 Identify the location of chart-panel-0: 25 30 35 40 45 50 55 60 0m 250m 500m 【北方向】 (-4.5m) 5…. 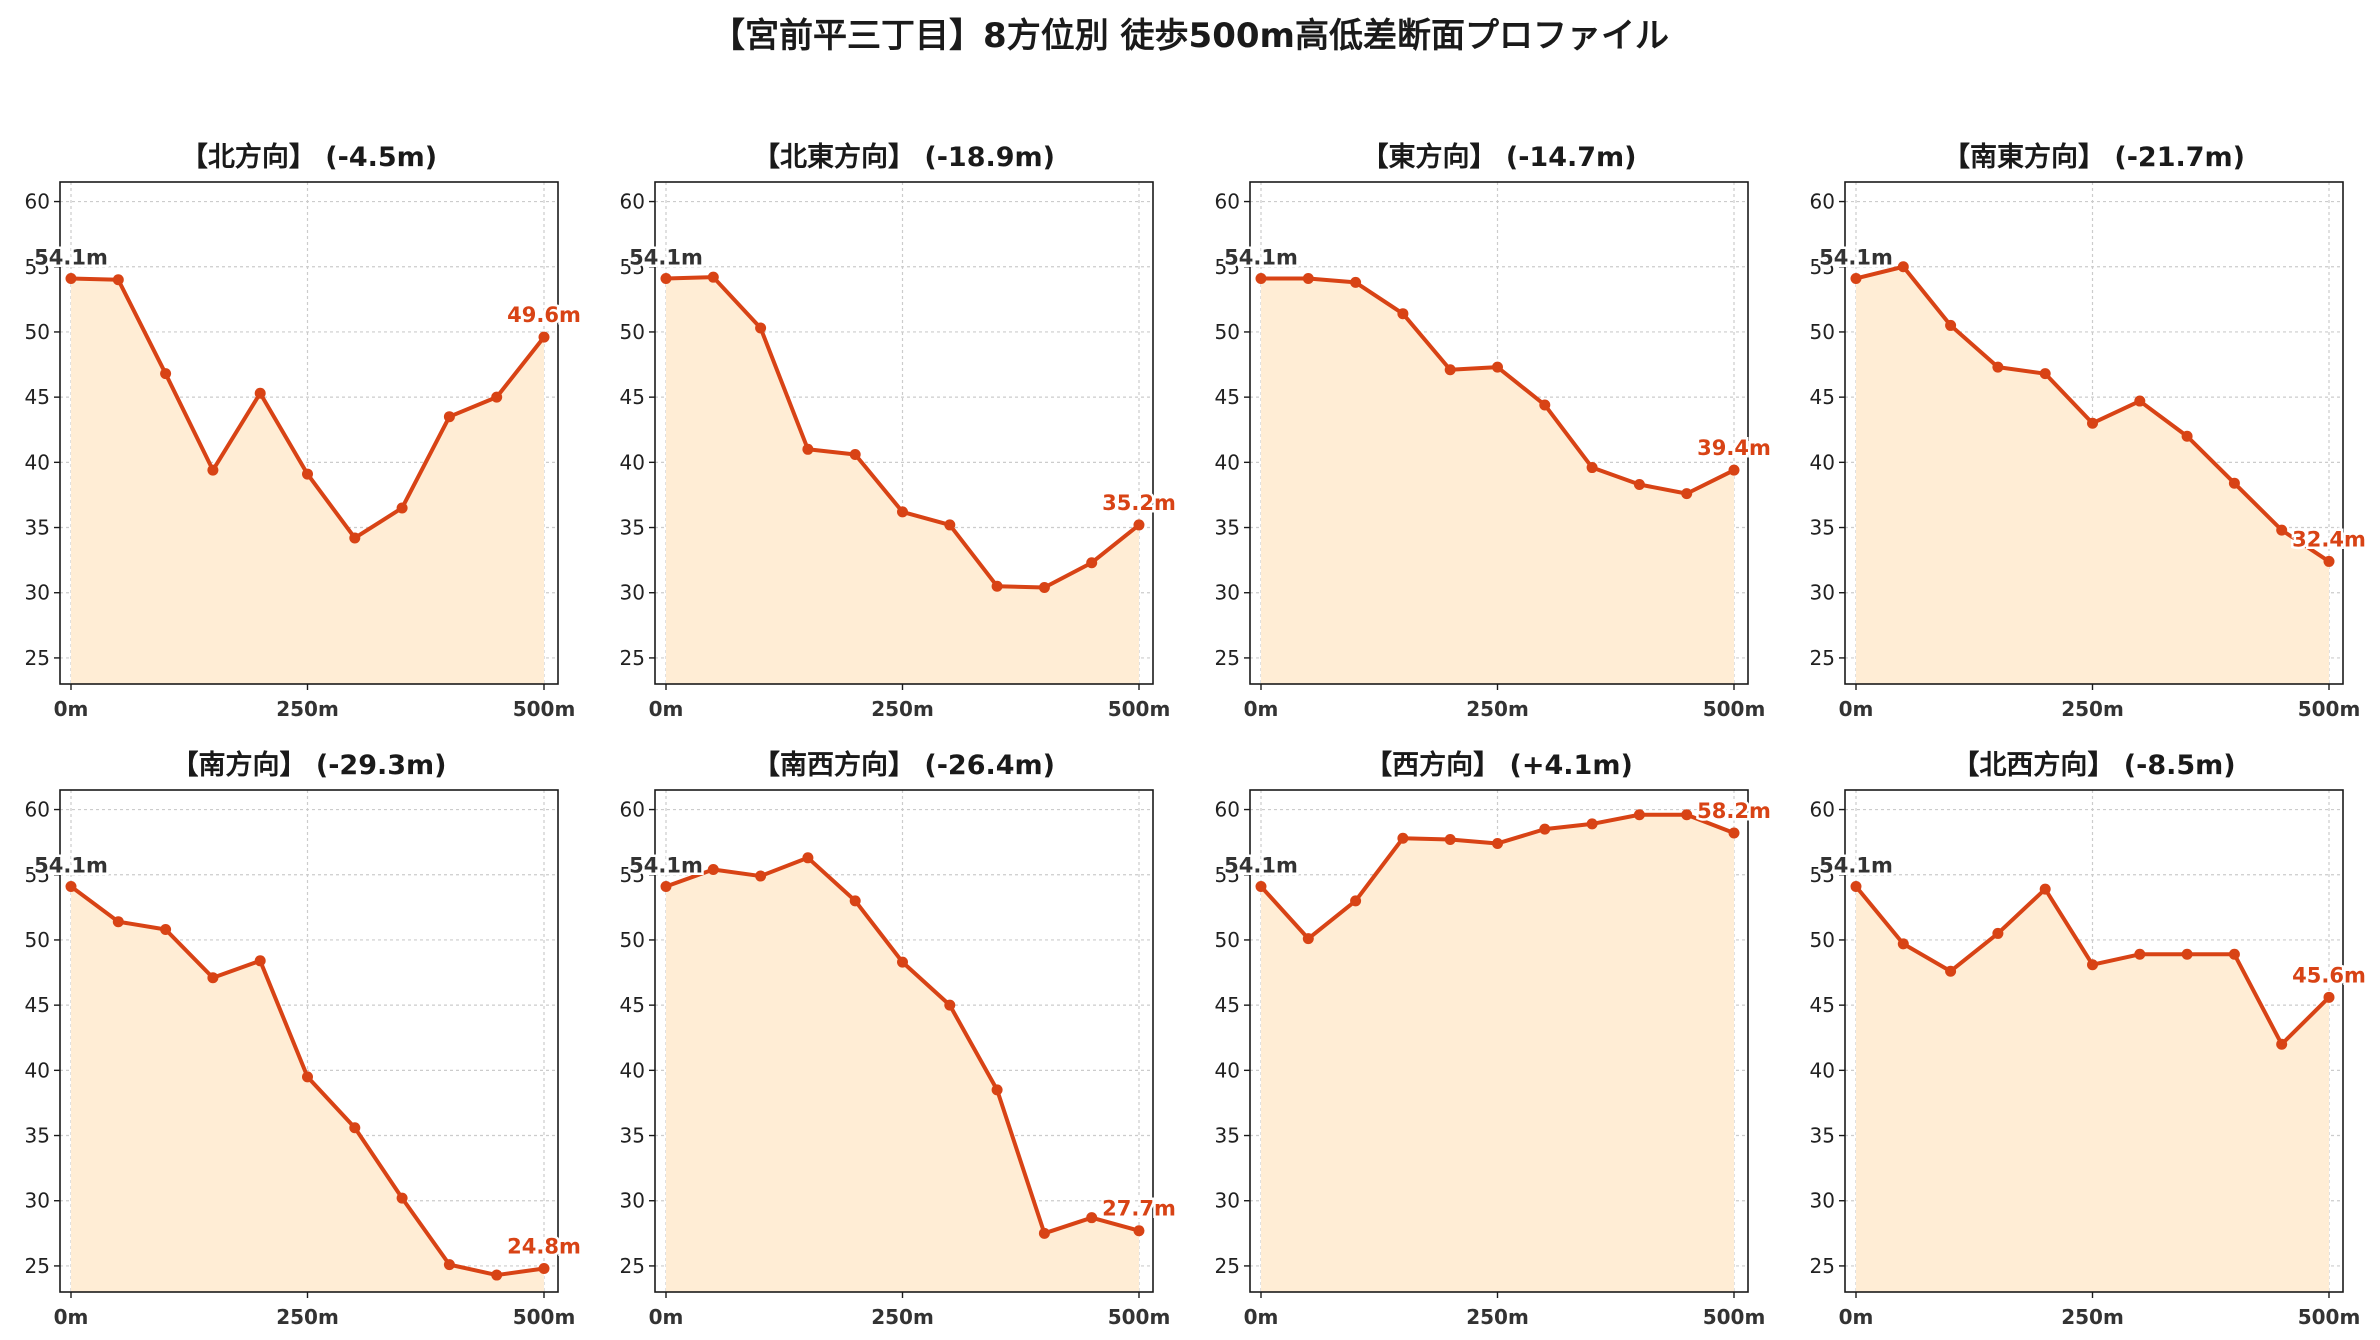
(304, 431).